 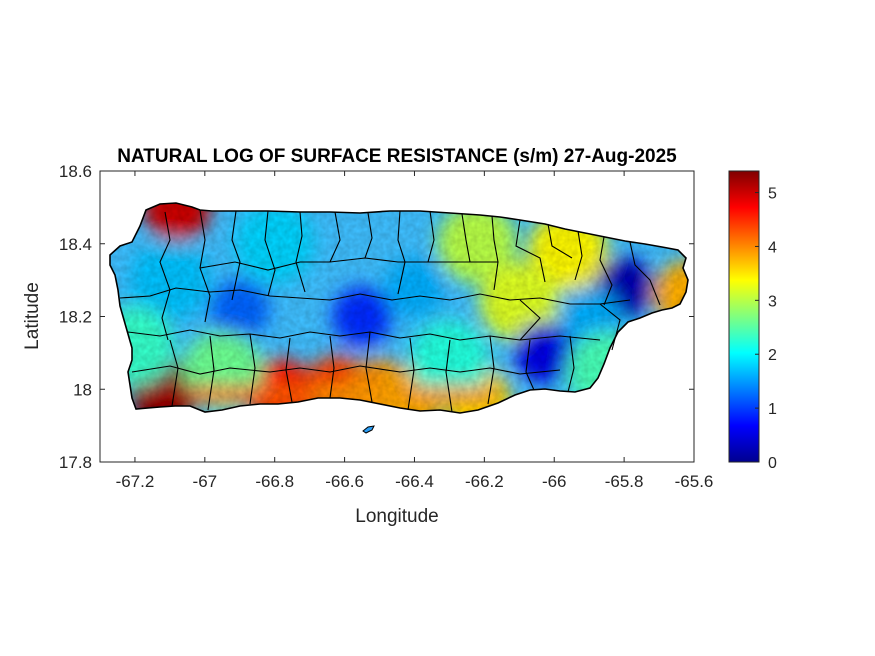 What do you see at coordinates (396, 516) in the screenshot?
I see `x-axis-label: Longitude` at bounding box center [396, 516].